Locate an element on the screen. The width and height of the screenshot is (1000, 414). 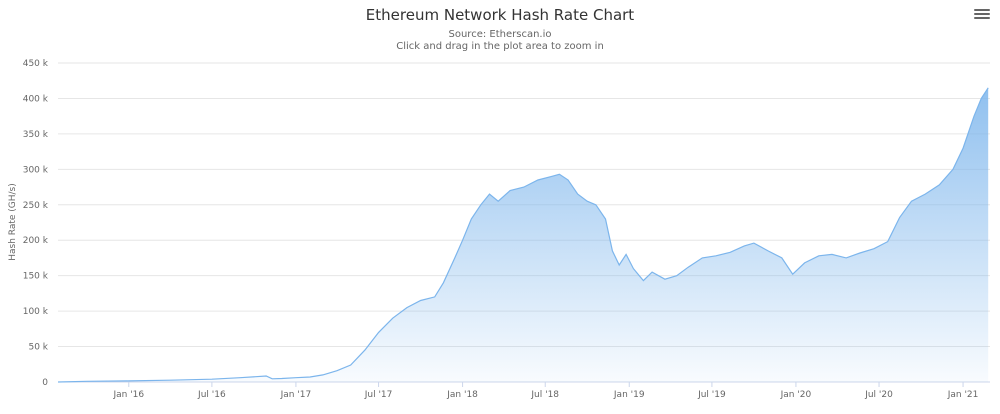
x-tick-label: Jan '21 is located at coordinates (963, 395).